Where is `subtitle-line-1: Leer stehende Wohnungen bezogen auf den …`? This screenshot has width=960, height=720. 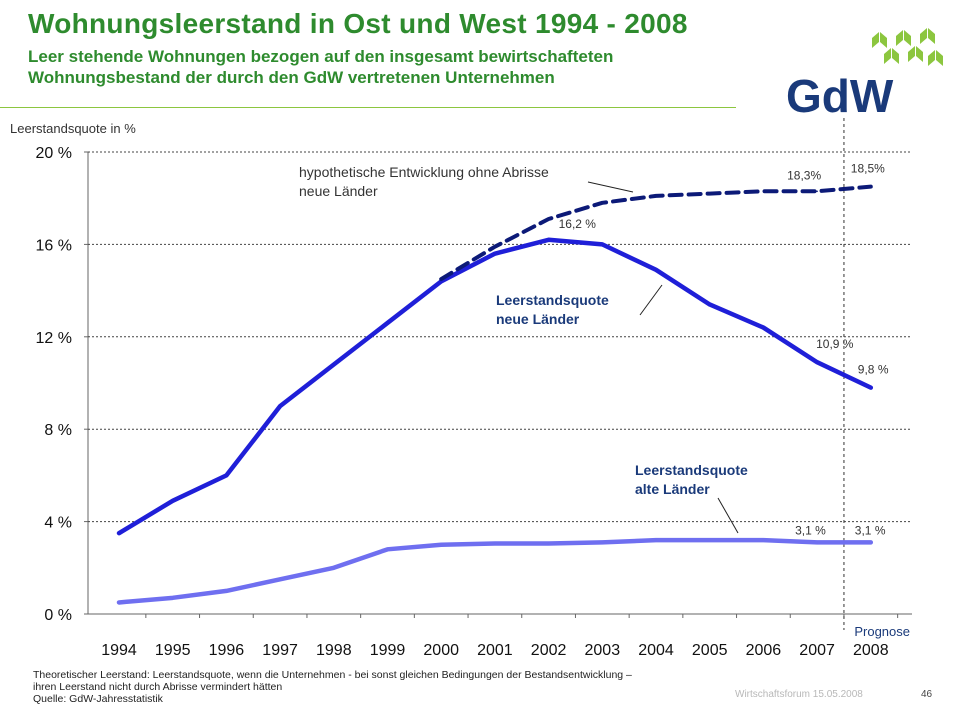
subtitle-line-1: Leer stehende Wohnungen bezogen auf den … is located at coordinates (321, 56).